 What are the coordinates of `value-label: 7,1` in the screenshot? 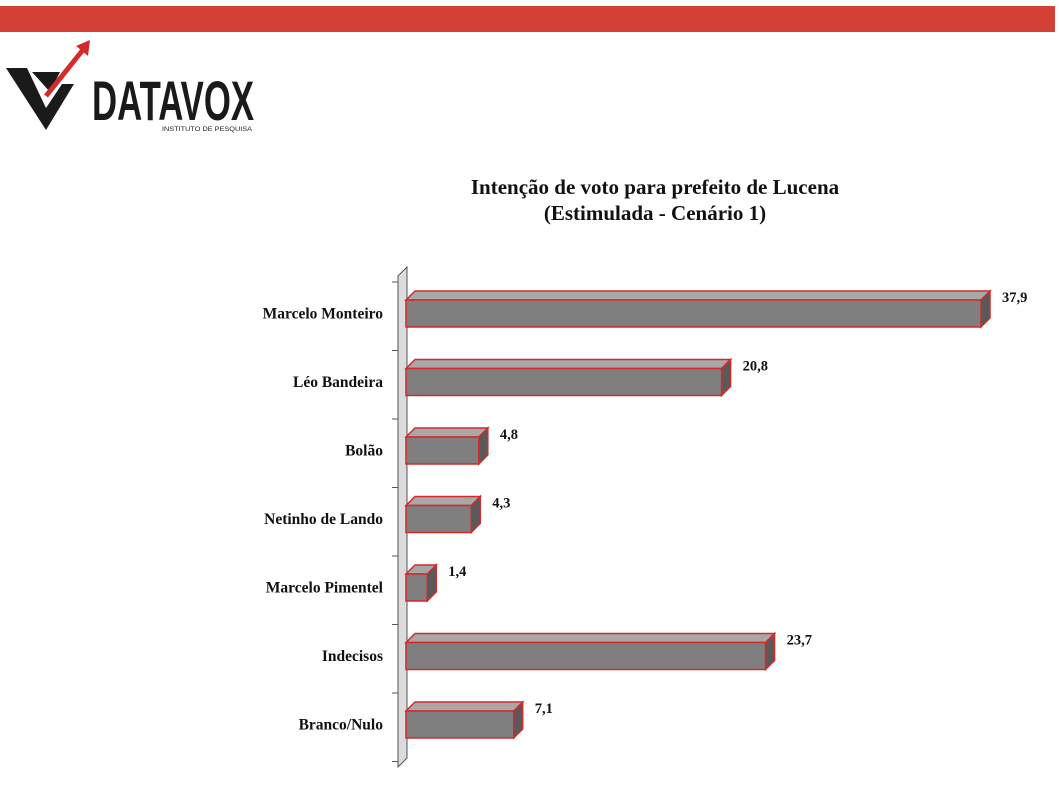 It's located at (544, 709).